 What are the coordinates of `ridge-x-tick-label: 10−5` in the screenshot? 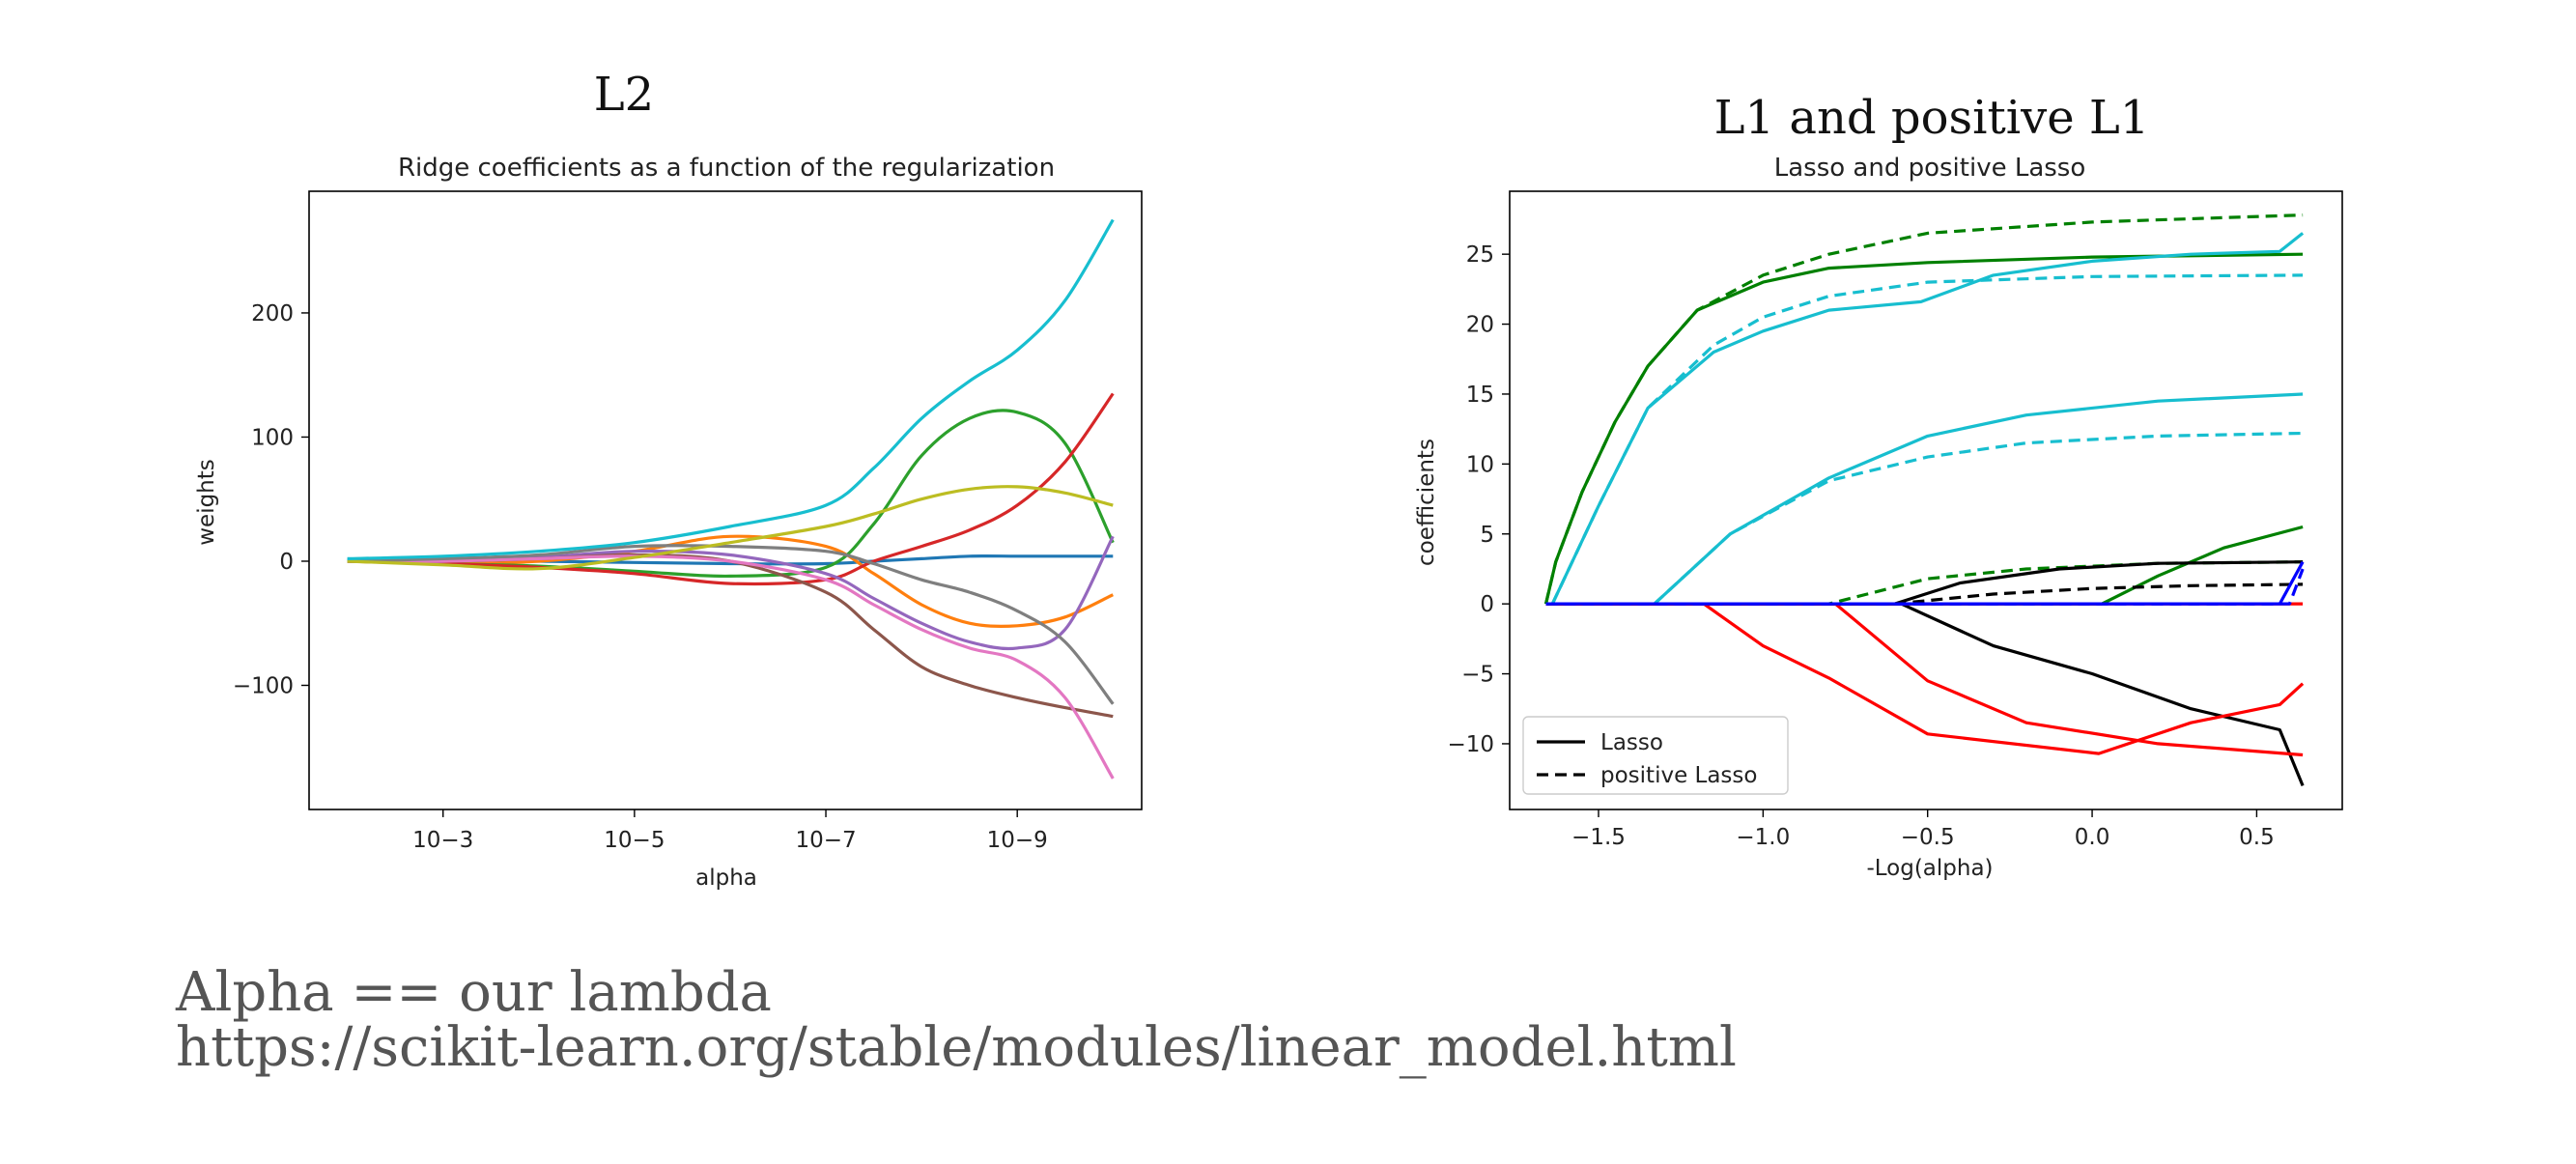 It's located at (634, 841).